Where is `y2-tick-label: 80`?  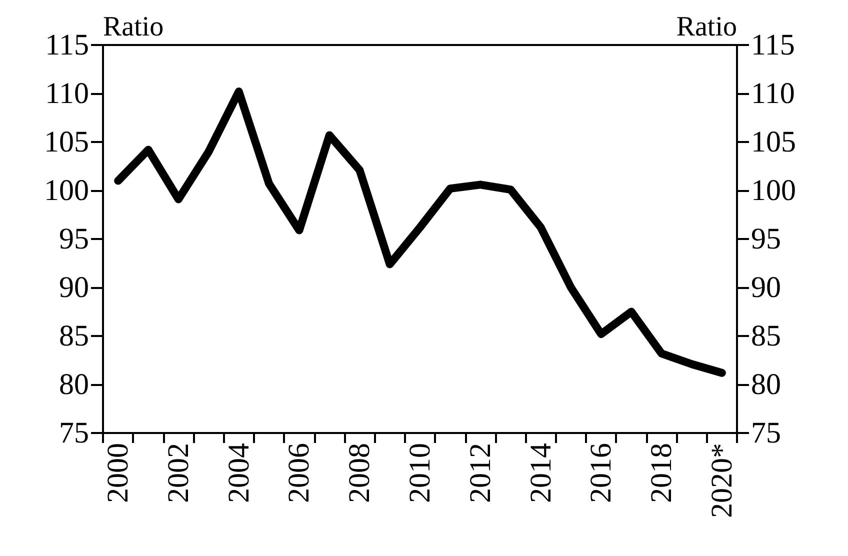
y2-tick-label: 80 is located at coordinates (766, 384).